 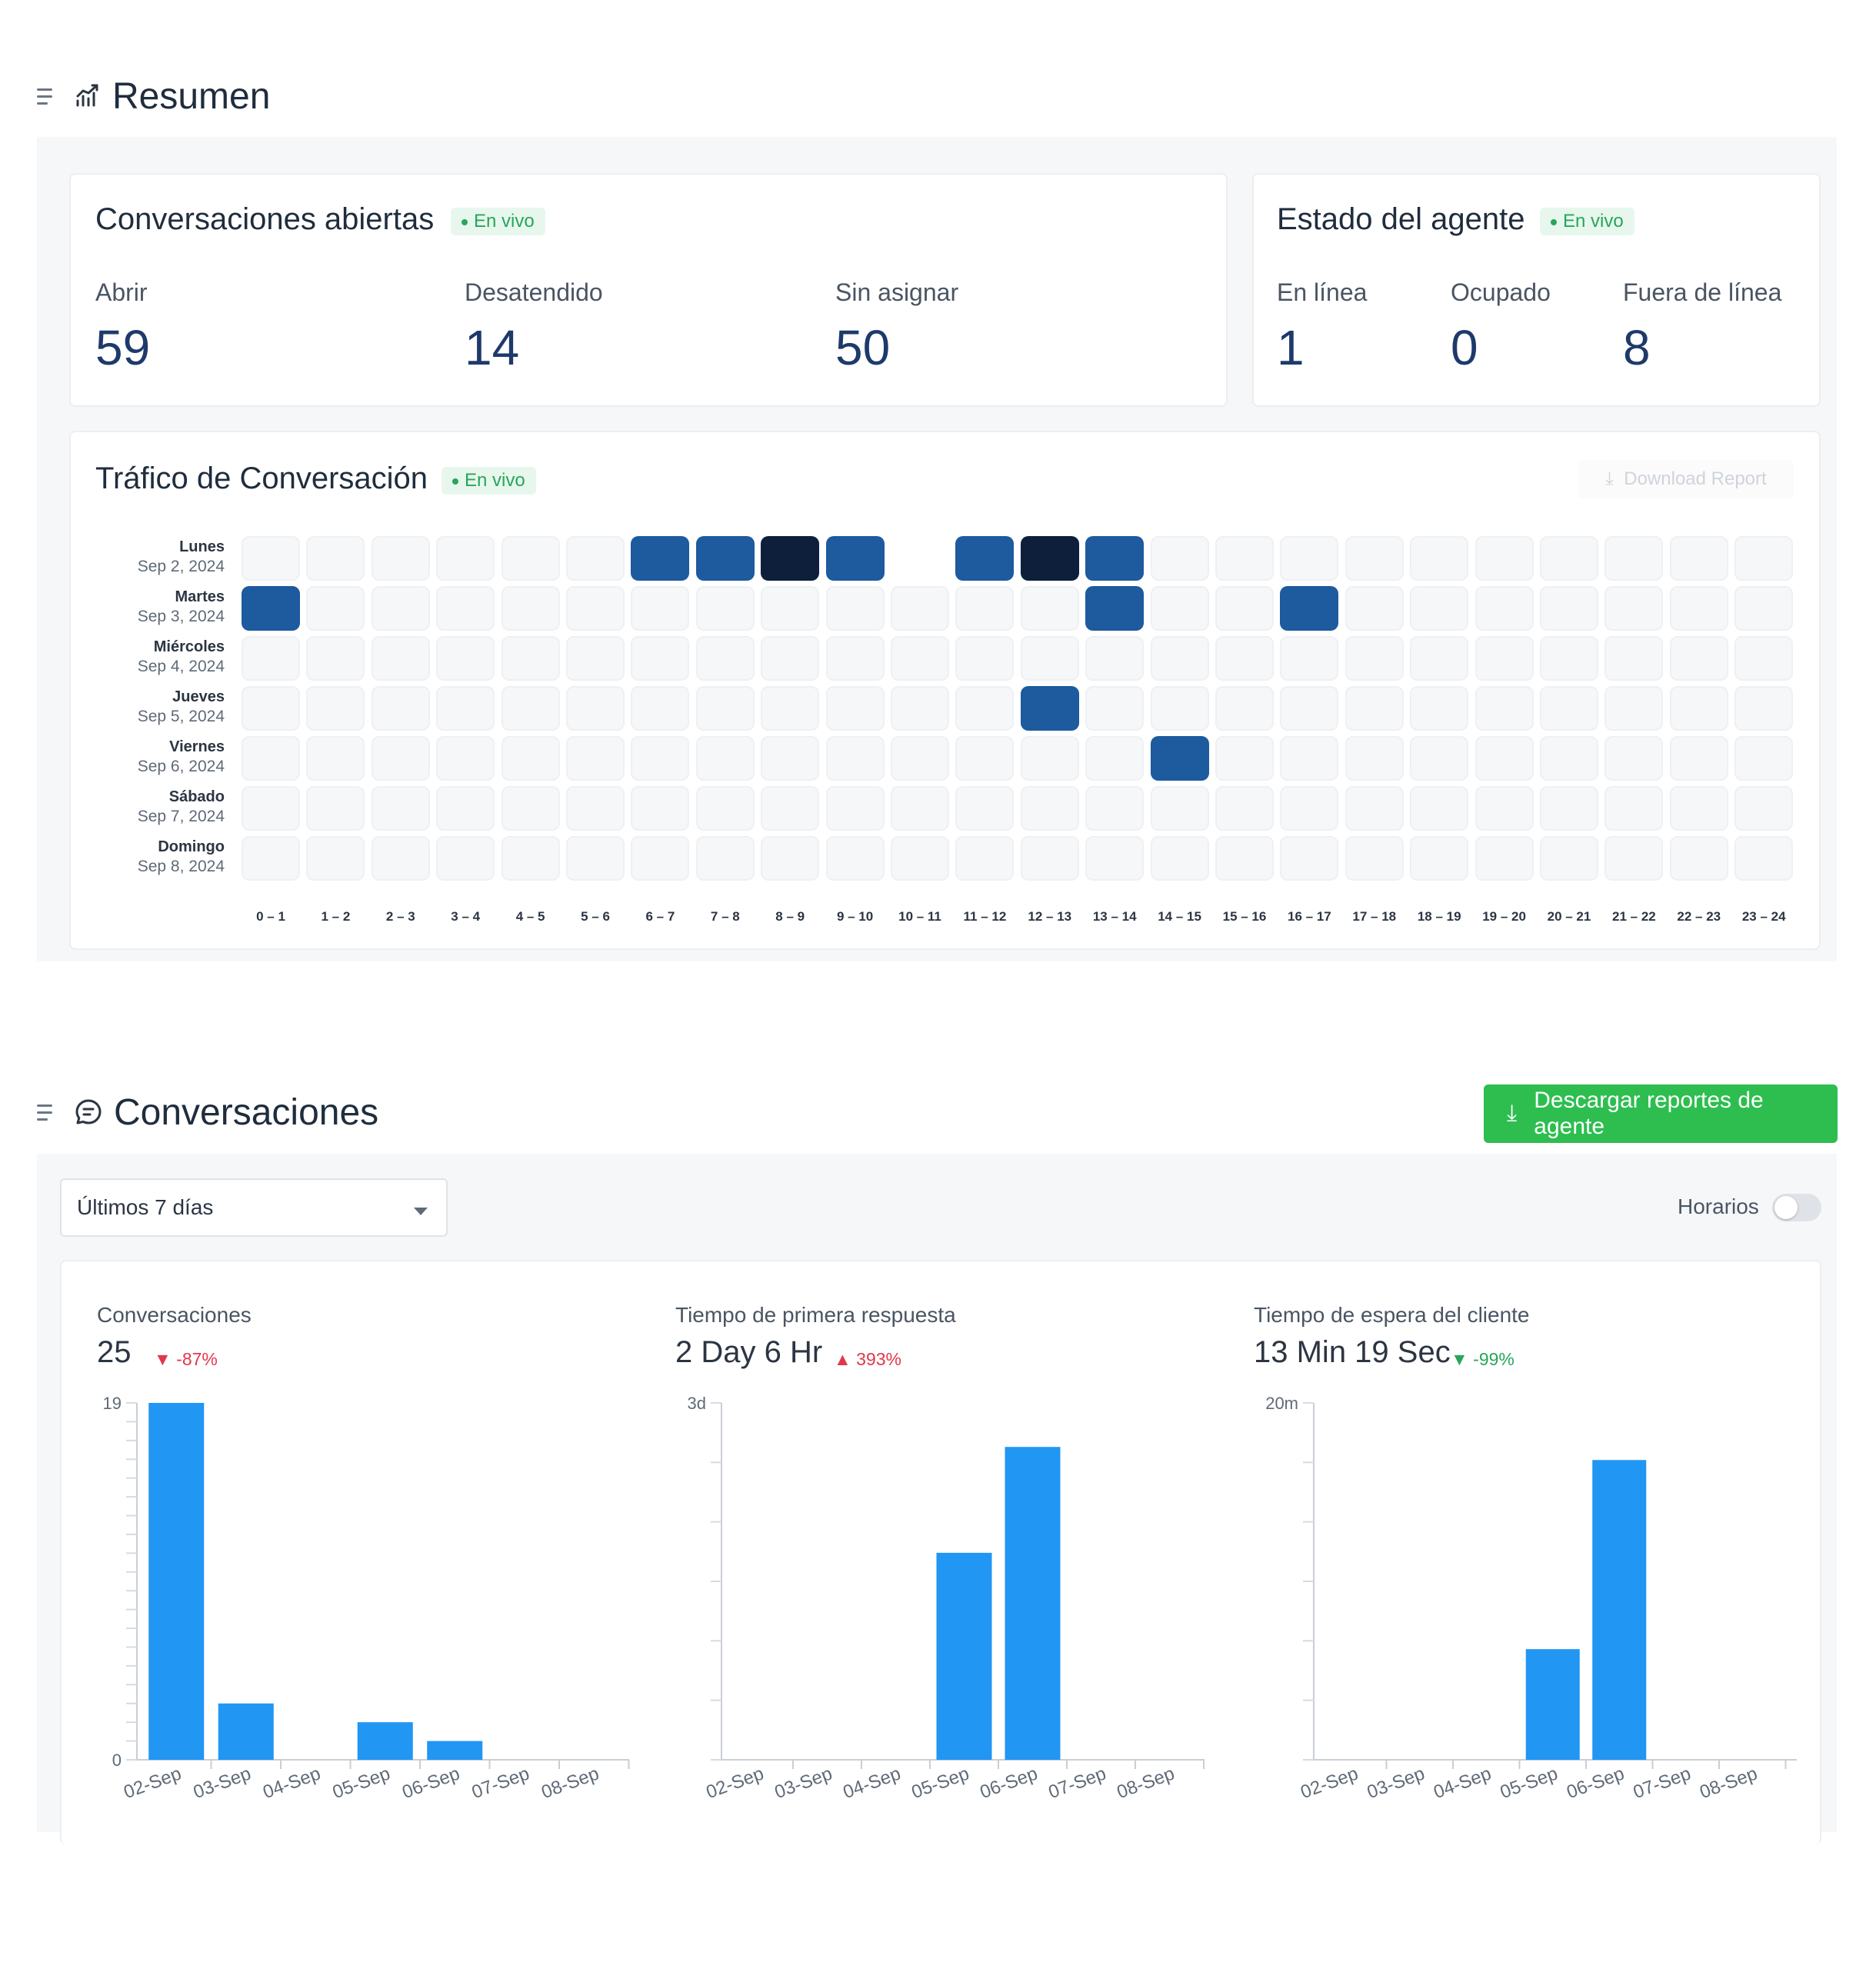 I want to click on download-report-button: ⤓ Download Report, so click(x=1686, y=479).